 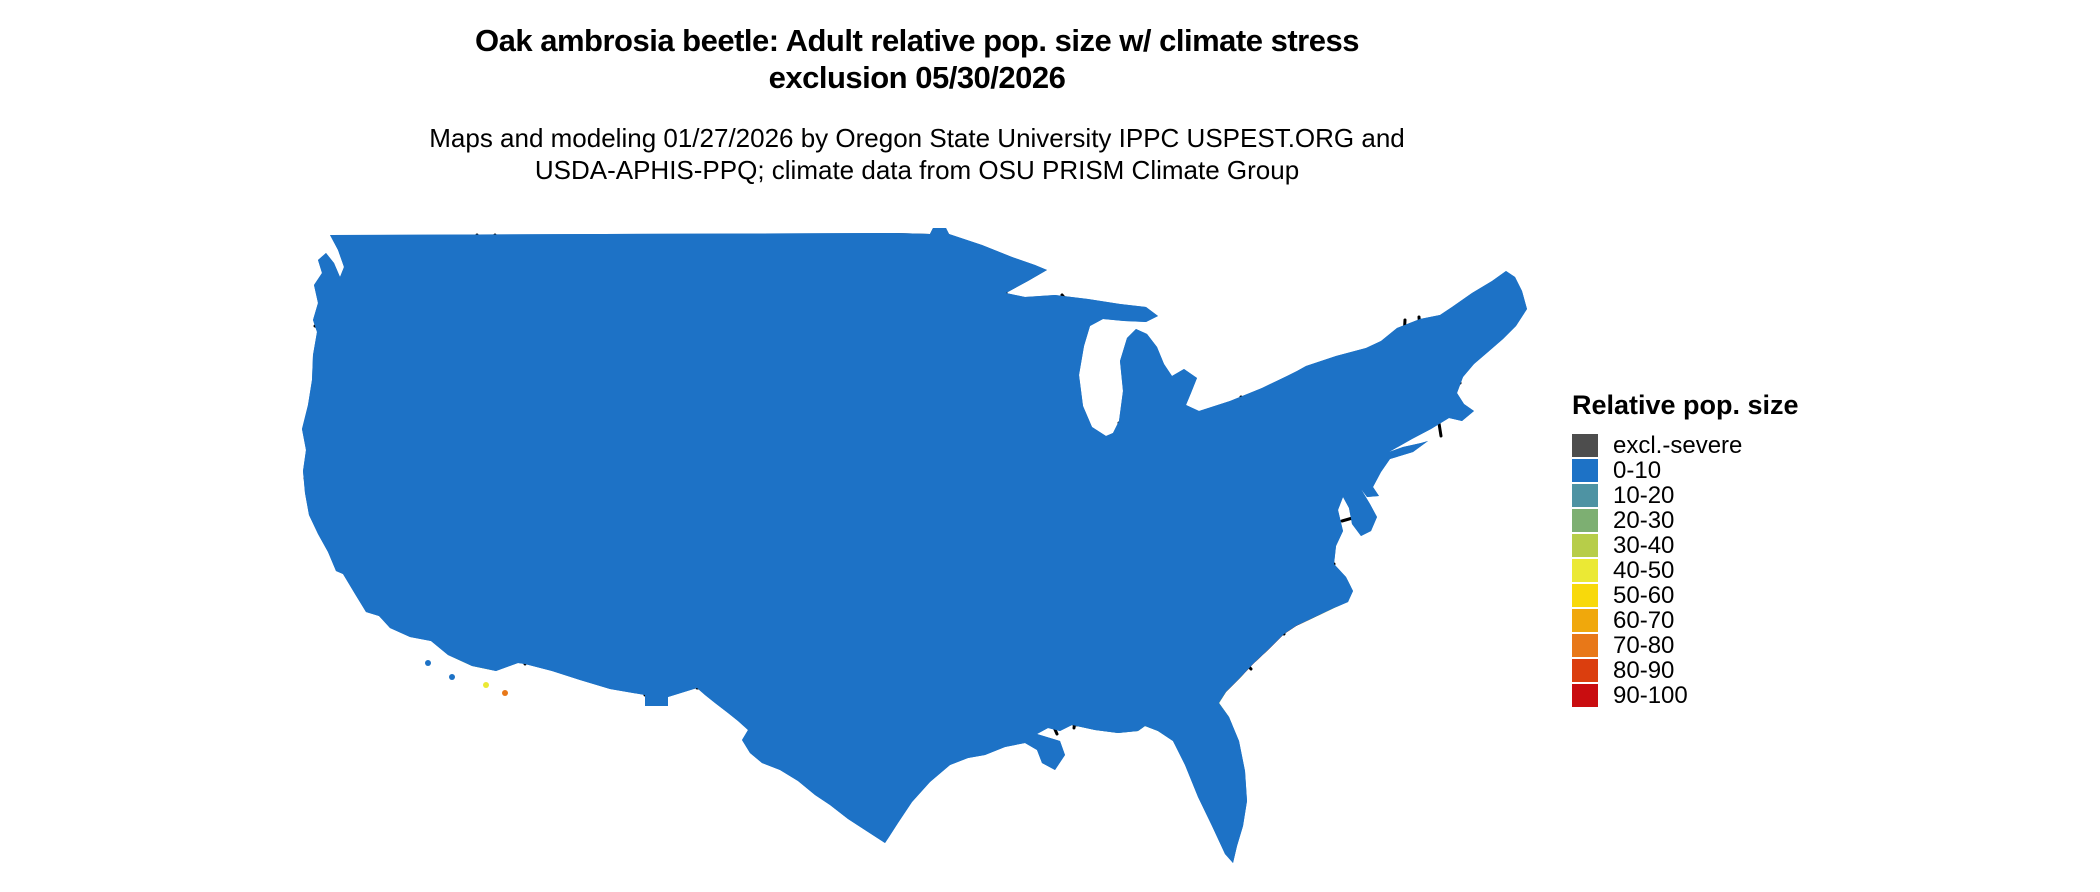 What do you see at coordinates (1644, 645) in the screenshot?
I see `legend-label: 70-80` at bounding box center [1644, 645].